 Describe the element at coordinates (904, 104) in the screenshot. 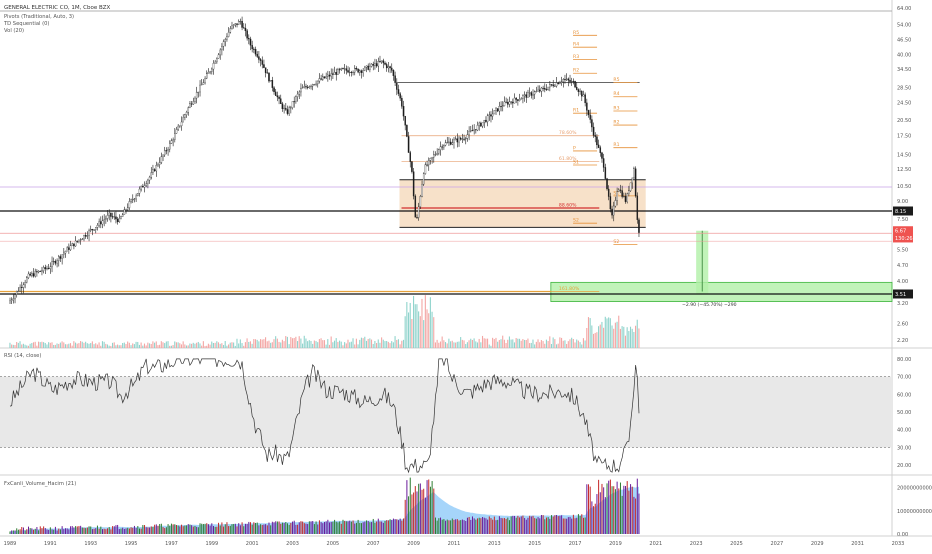

I see `price-tick-label: 24.50` at that location.